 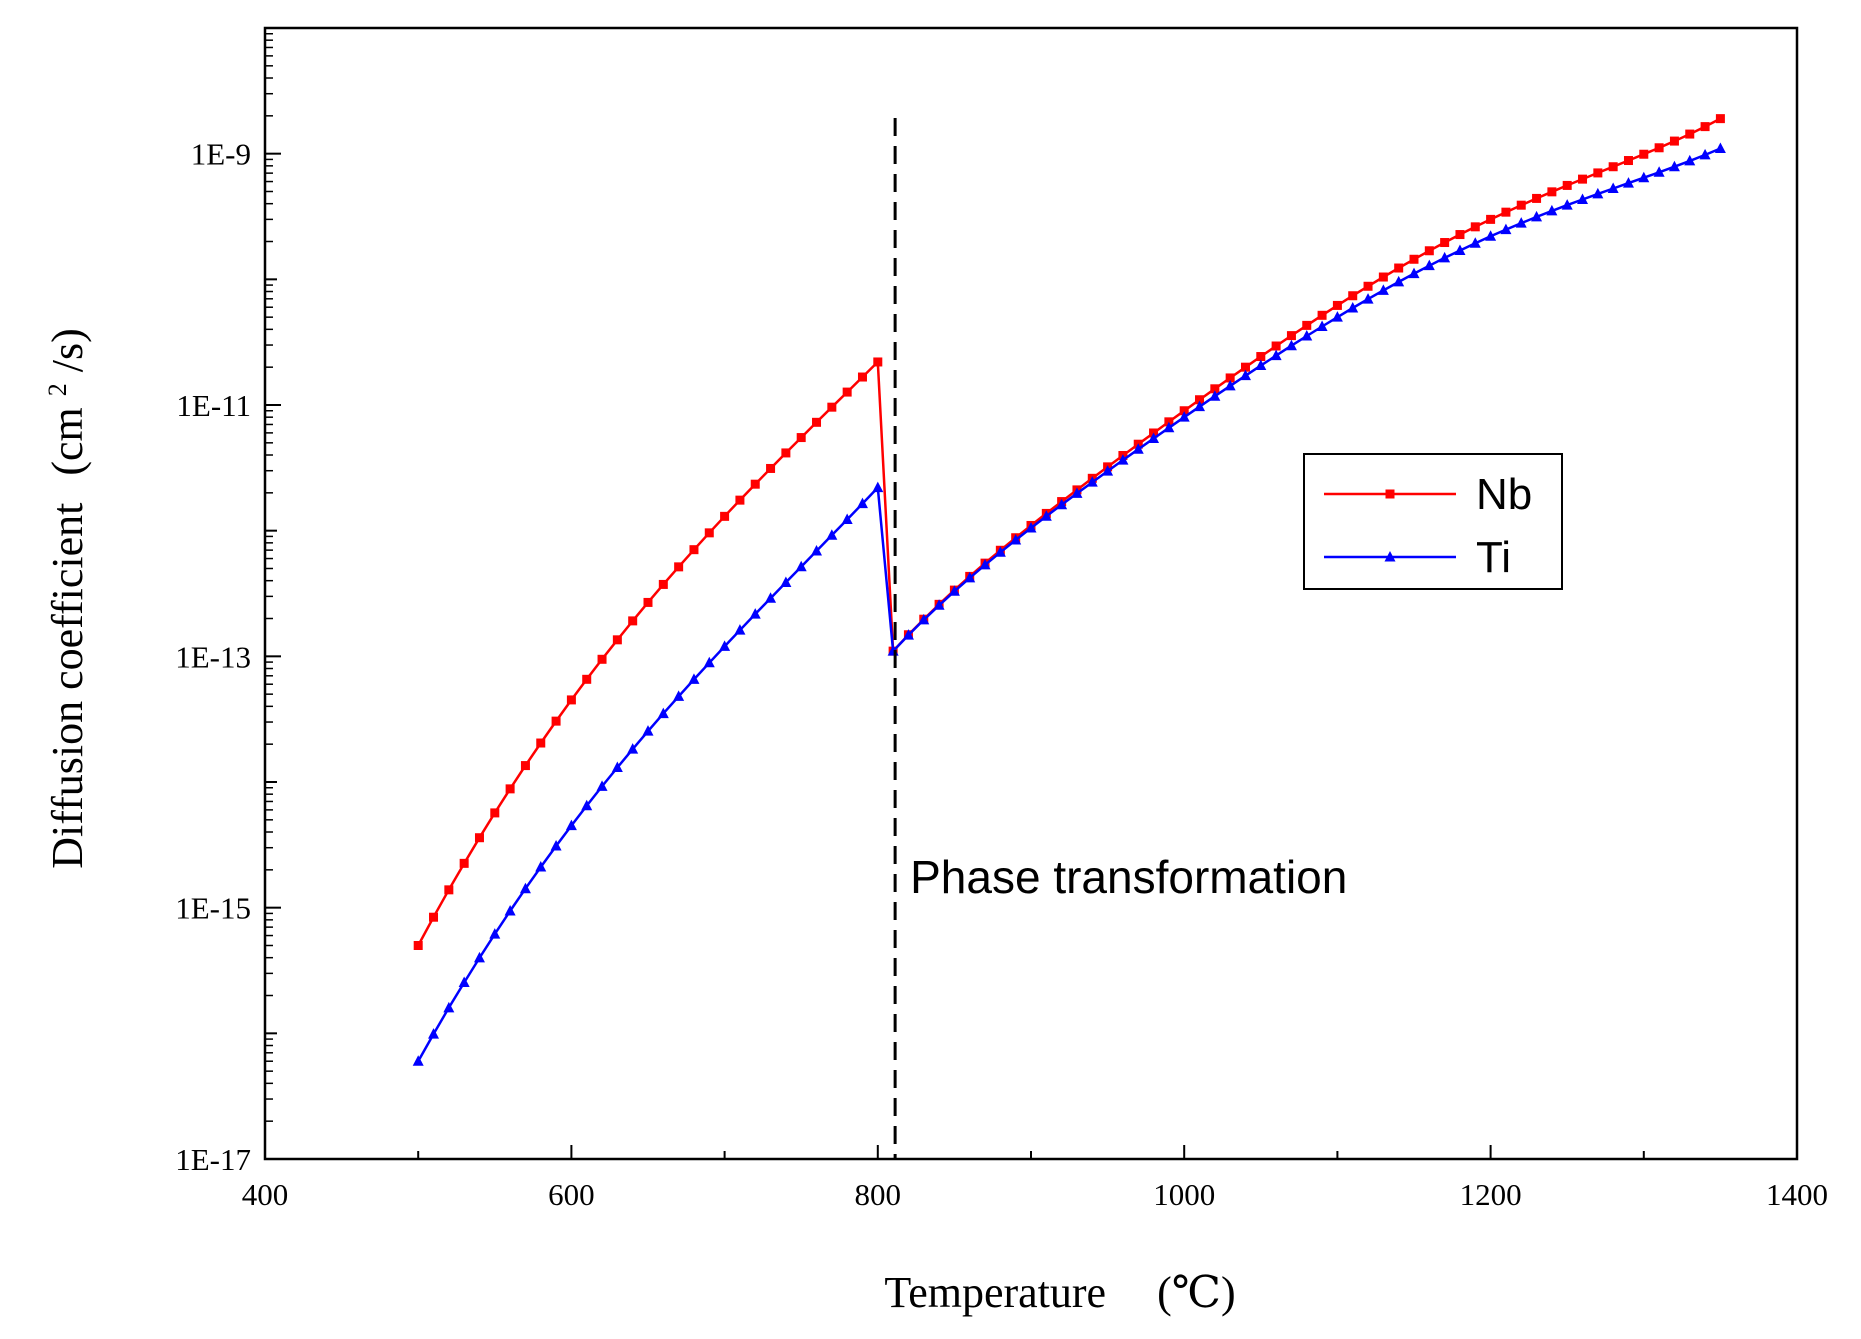 What do you see at coordinates (57, 389) in the screenshot?
I see `y-axis-unit-superscript: 2` at bounding box center [57, 389].